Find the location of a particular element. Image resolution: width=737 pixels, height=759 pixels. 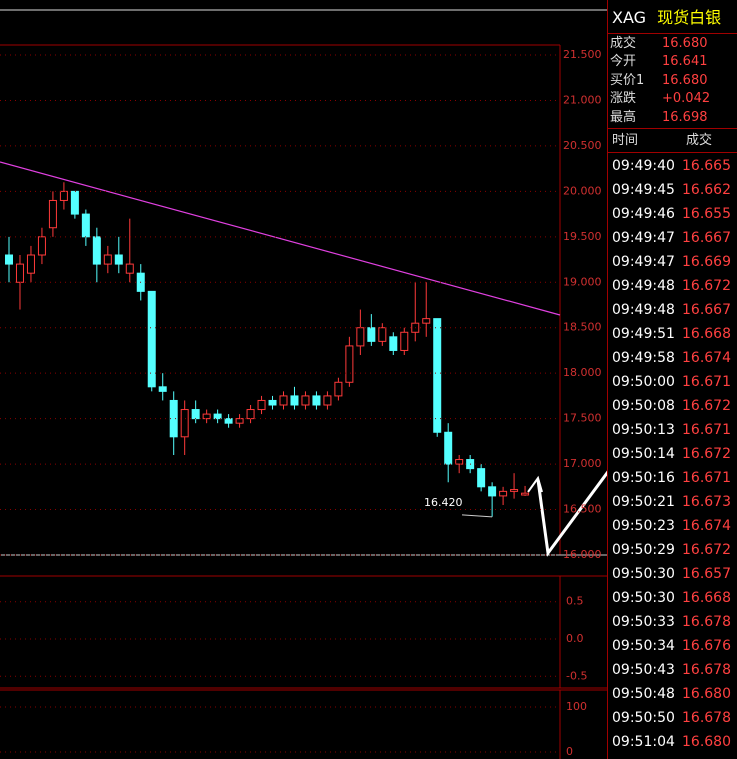

trade-price: 16.662 is located at coordinates (706, 190).